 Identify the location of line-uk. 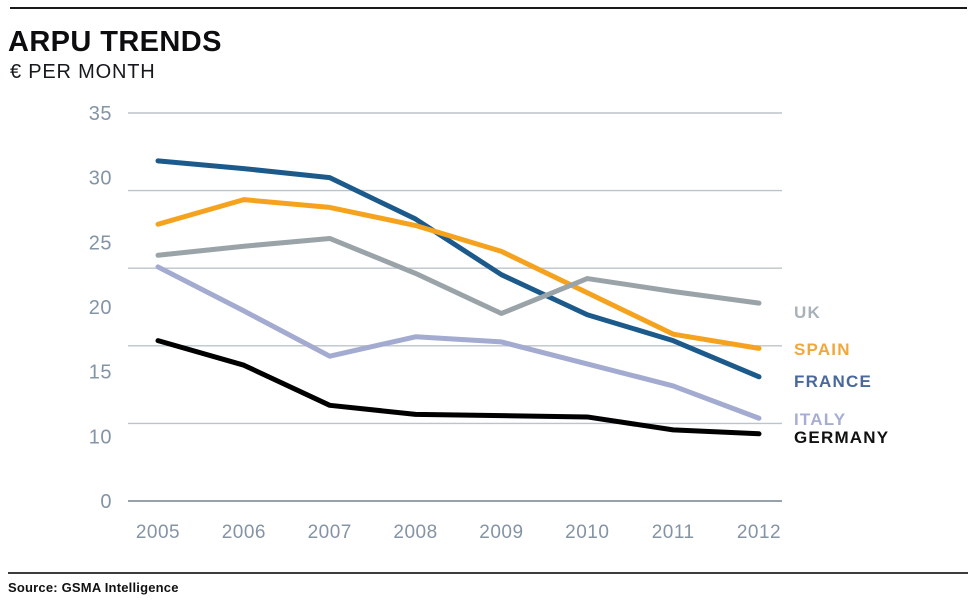
(458, 275).